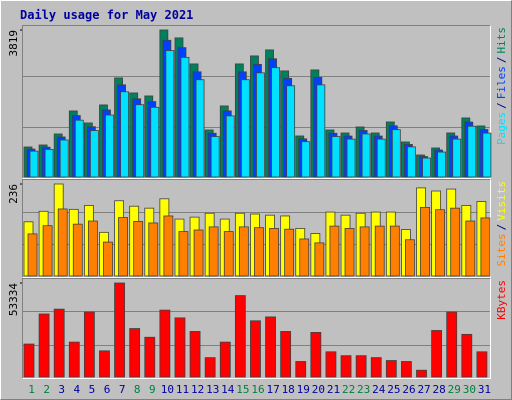 This screenshot has height=400, width=512. Describe the element at coordinates (363, 389) in the screenshot. I see `x-tick-label: 23` at that location.